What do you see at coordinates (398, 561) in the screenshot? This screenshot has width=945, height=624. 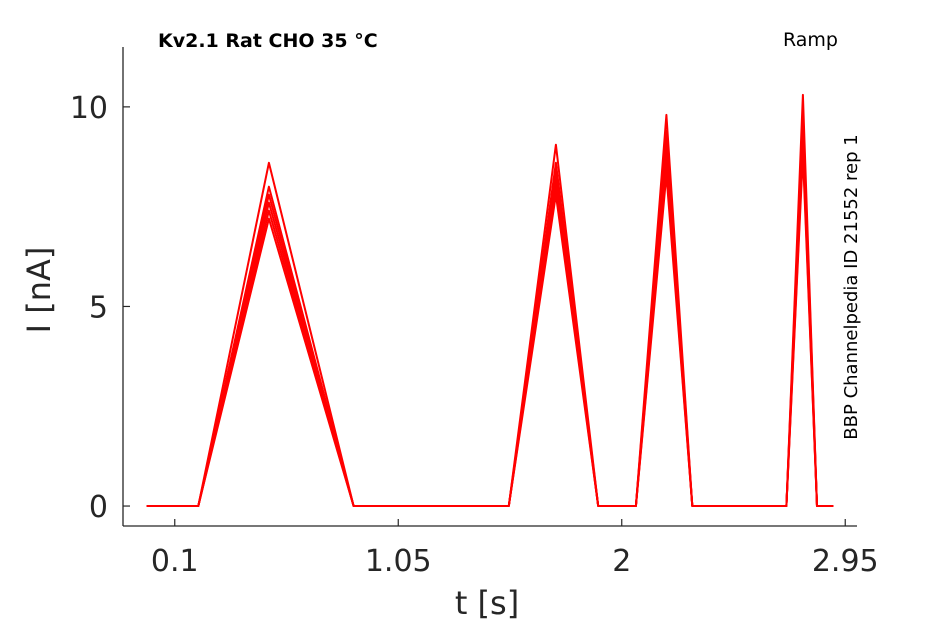 I see `x-tick-label: 1.05` at bounding box center [398, 561].